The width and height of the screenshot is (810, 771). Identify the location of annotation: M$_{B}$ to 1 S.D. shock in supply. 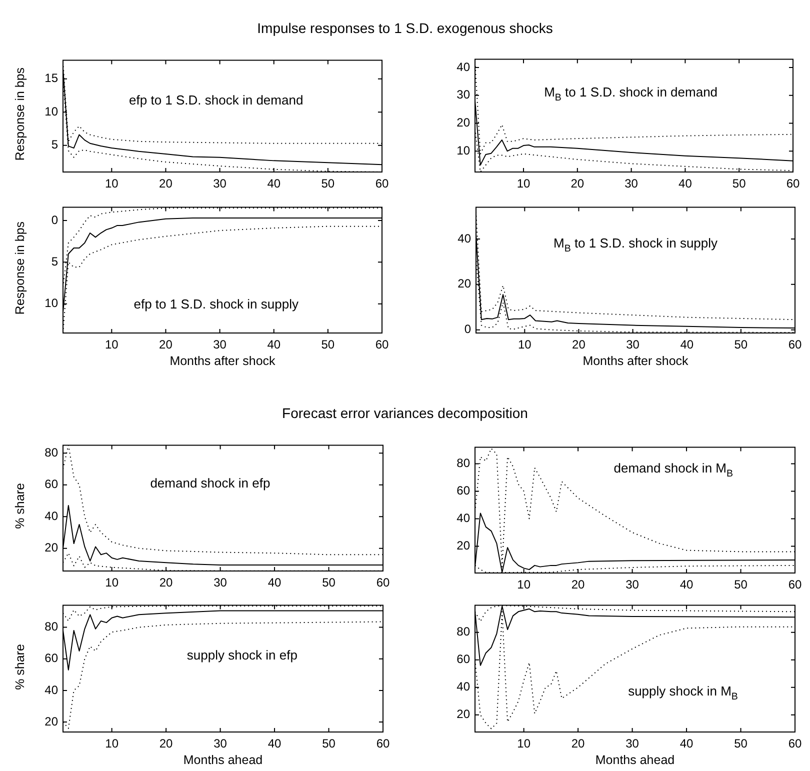
(635, 244).